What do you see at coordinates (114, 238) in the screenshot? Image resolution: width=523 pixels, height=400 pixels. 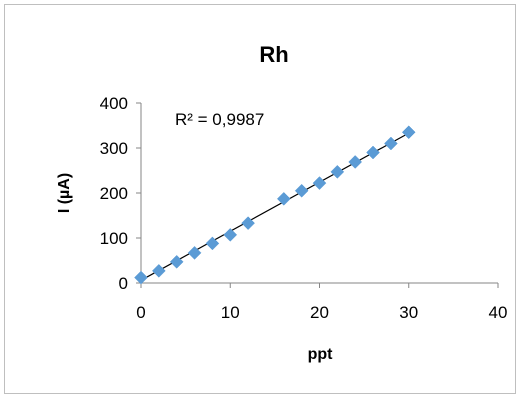 I see `y-tick-label: 100` at bounding box center [114, 238].